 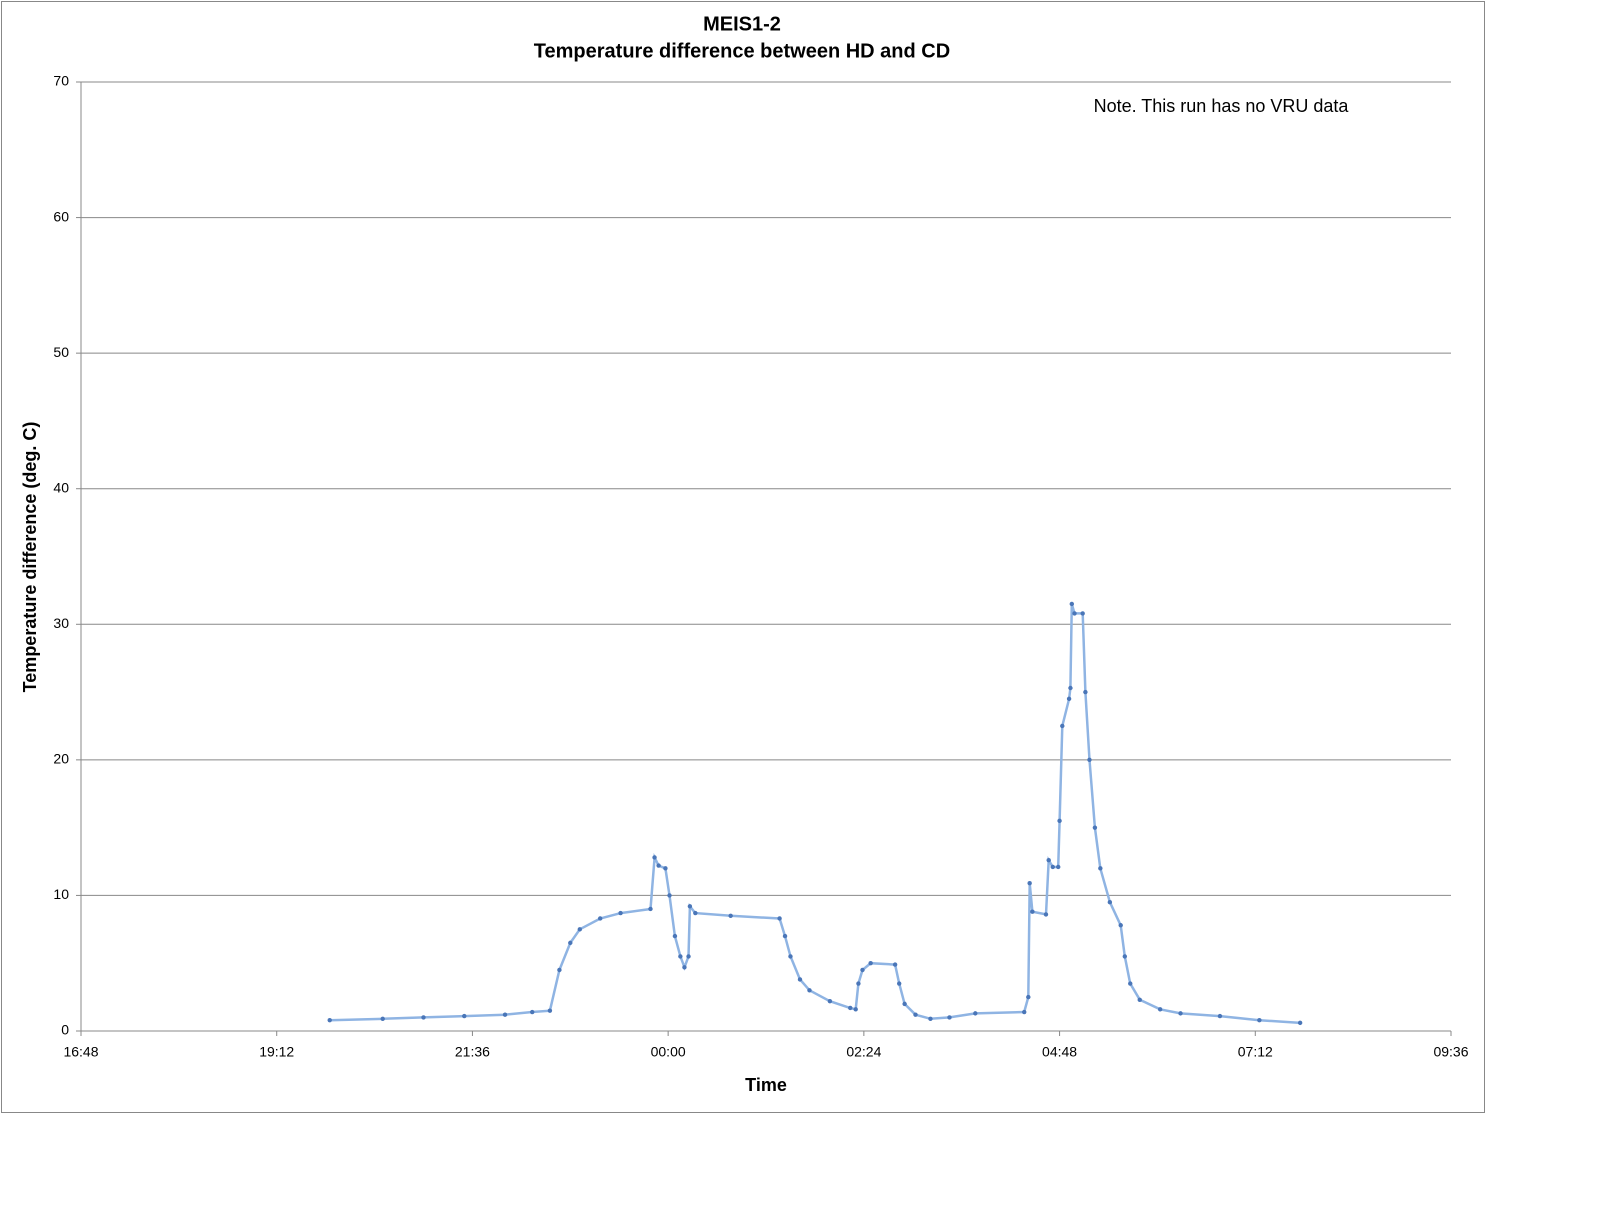 What do you see at coordinates (61, 623) in the screenshot?
I see `y-tick-label: 30` at bounding box center [61, 623].